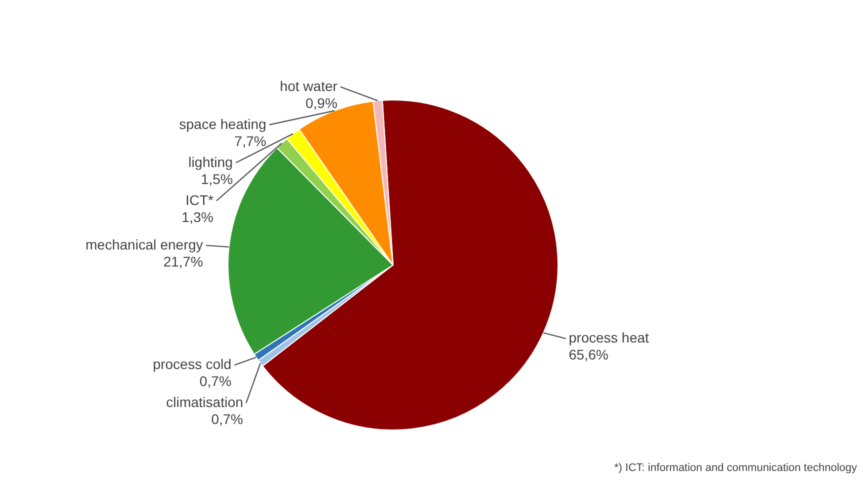 The image size is (863, 482). I want to click on data-label: 1,3%, so click(198, 216).